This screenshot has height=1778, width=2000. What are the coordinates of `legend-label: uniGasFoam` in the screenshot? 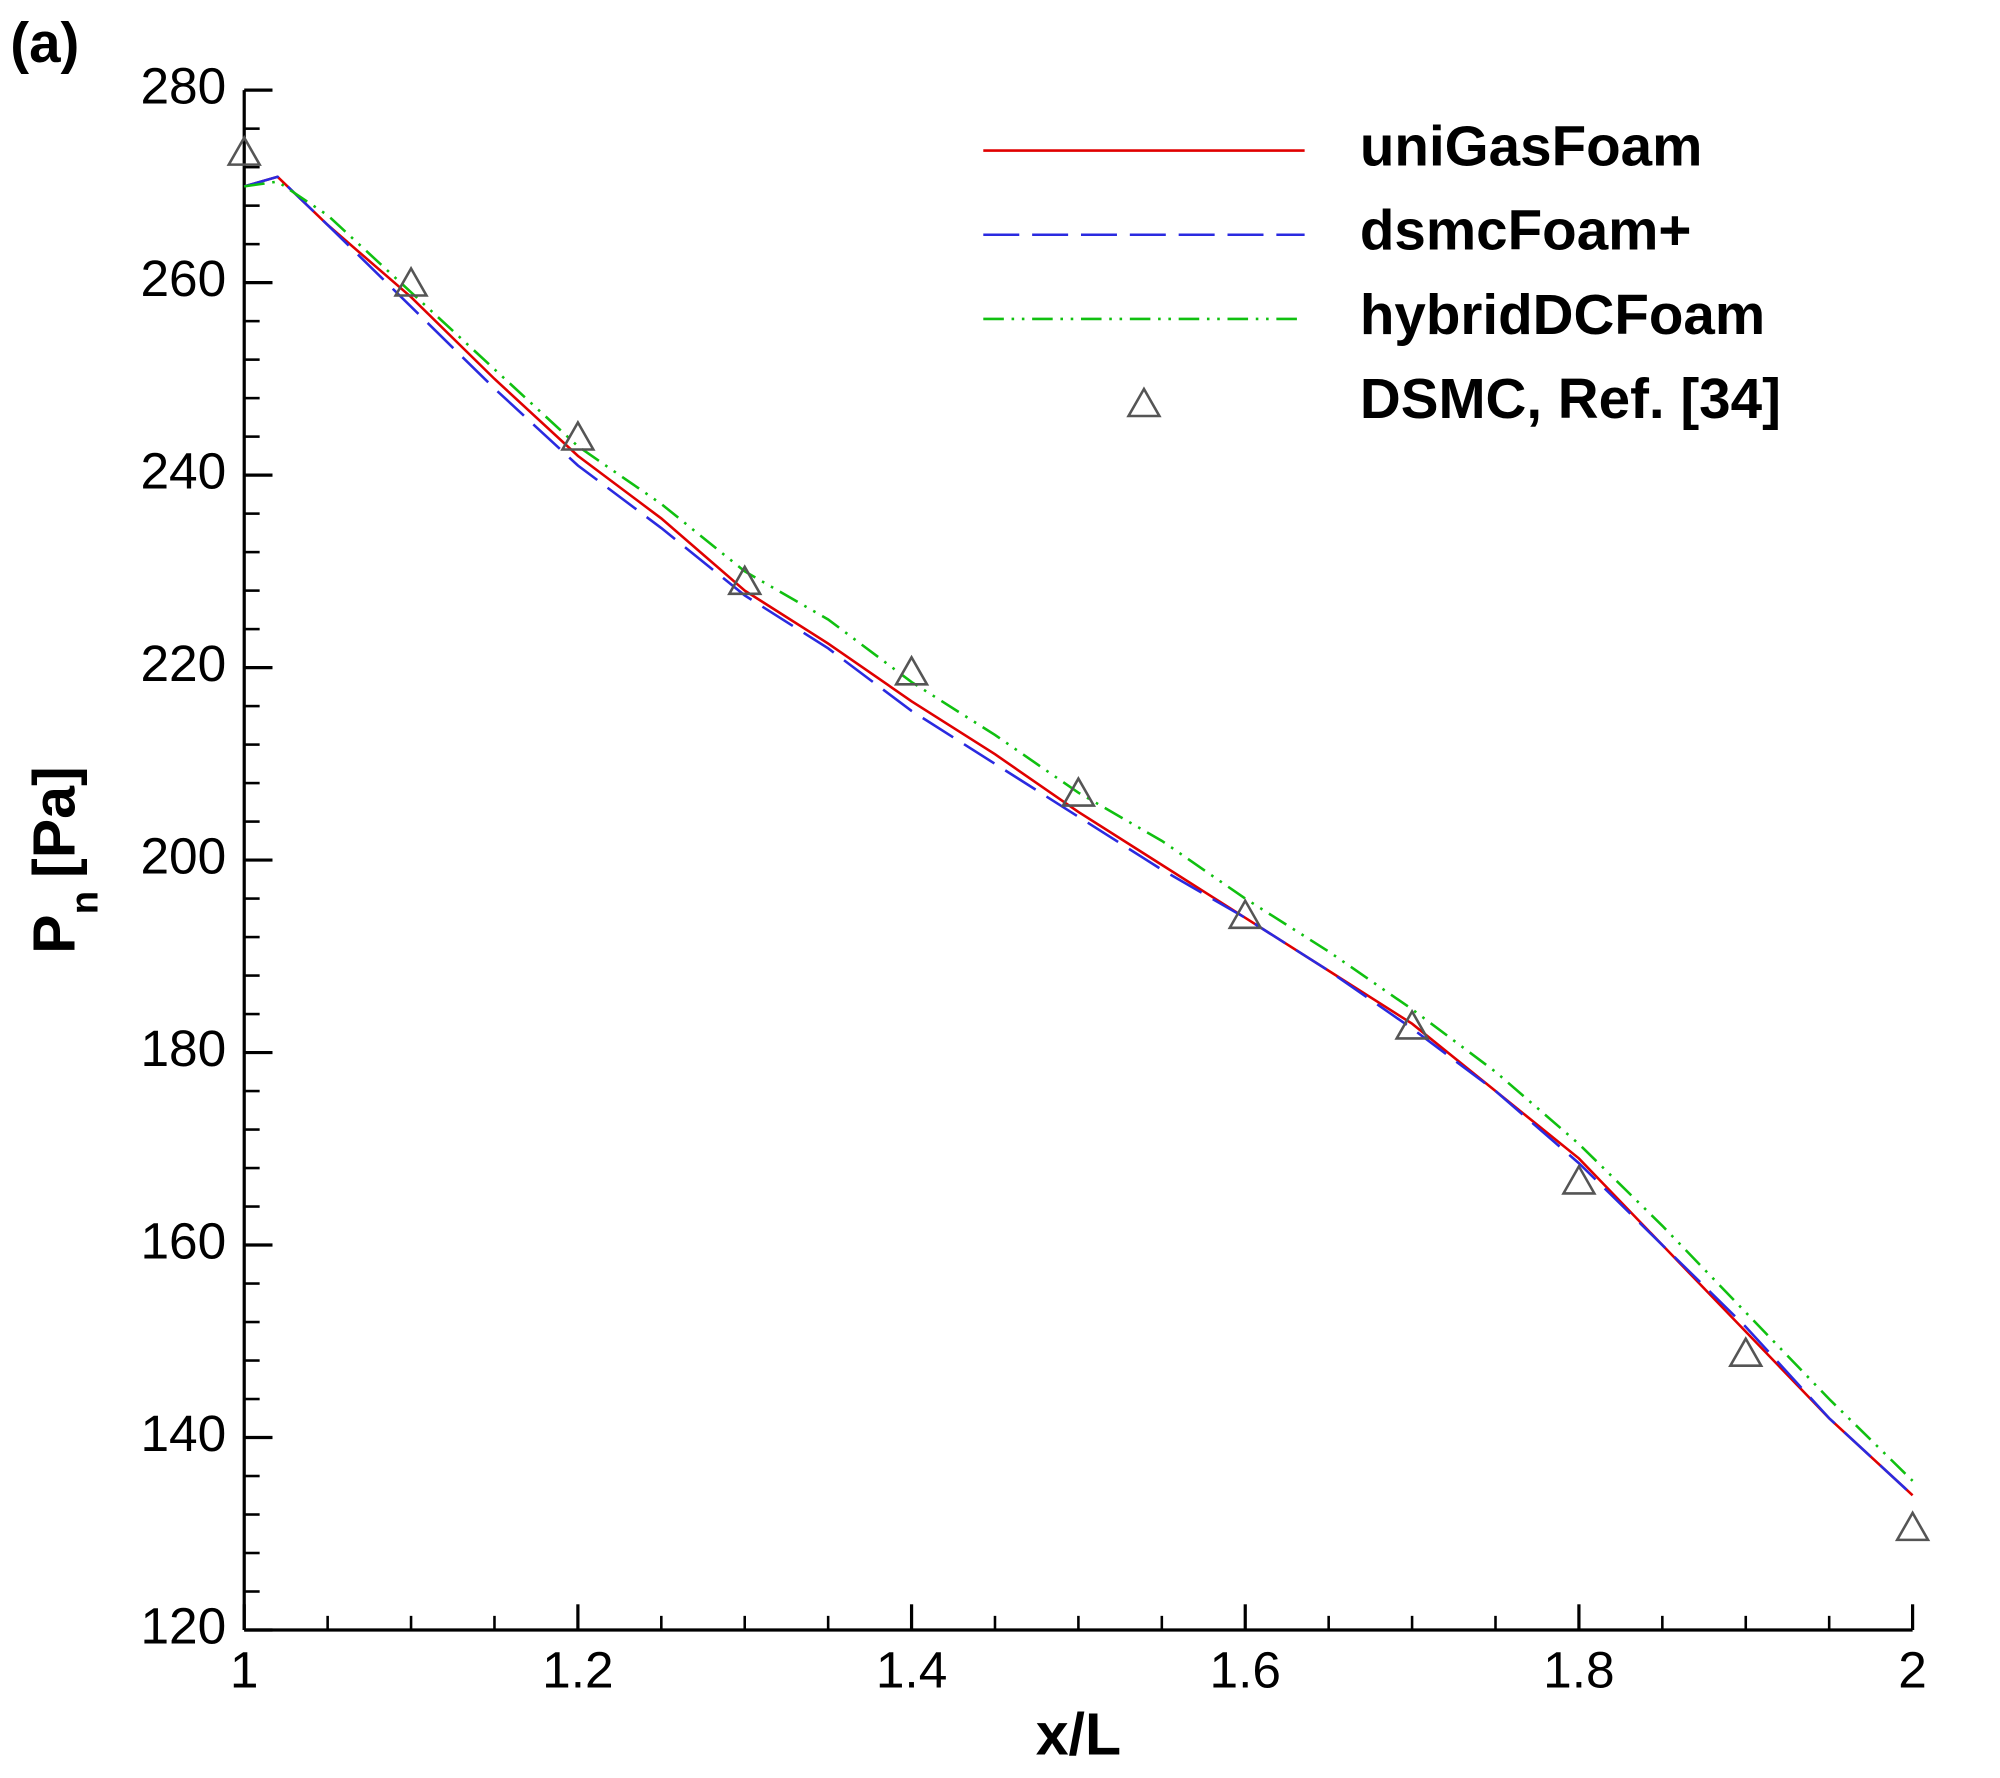 It's located at (1531, 146).